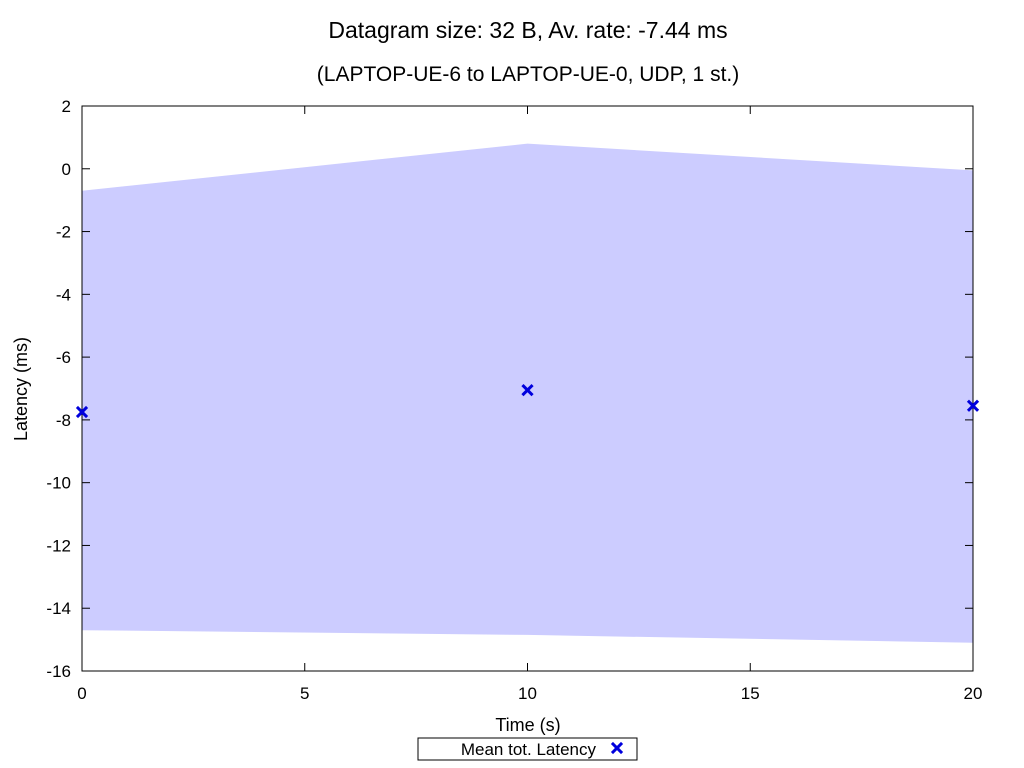 The image size is (1024, 768). I want to click on x-tick-label: 10, so click(527, 693).